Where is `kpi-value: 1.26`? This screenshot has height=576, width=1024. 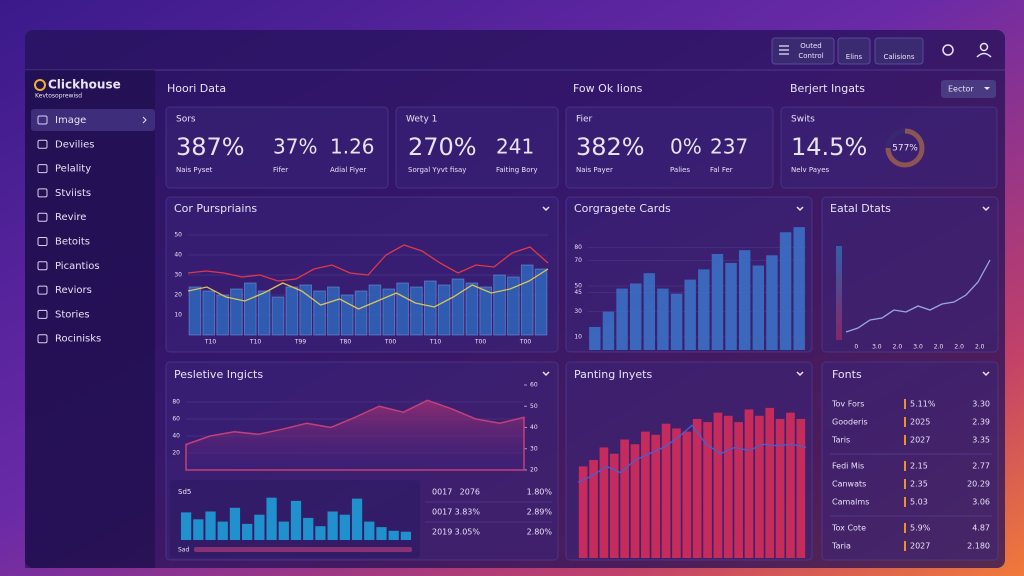 kpi-value: 1.26 is located at coordinates (352, 147).